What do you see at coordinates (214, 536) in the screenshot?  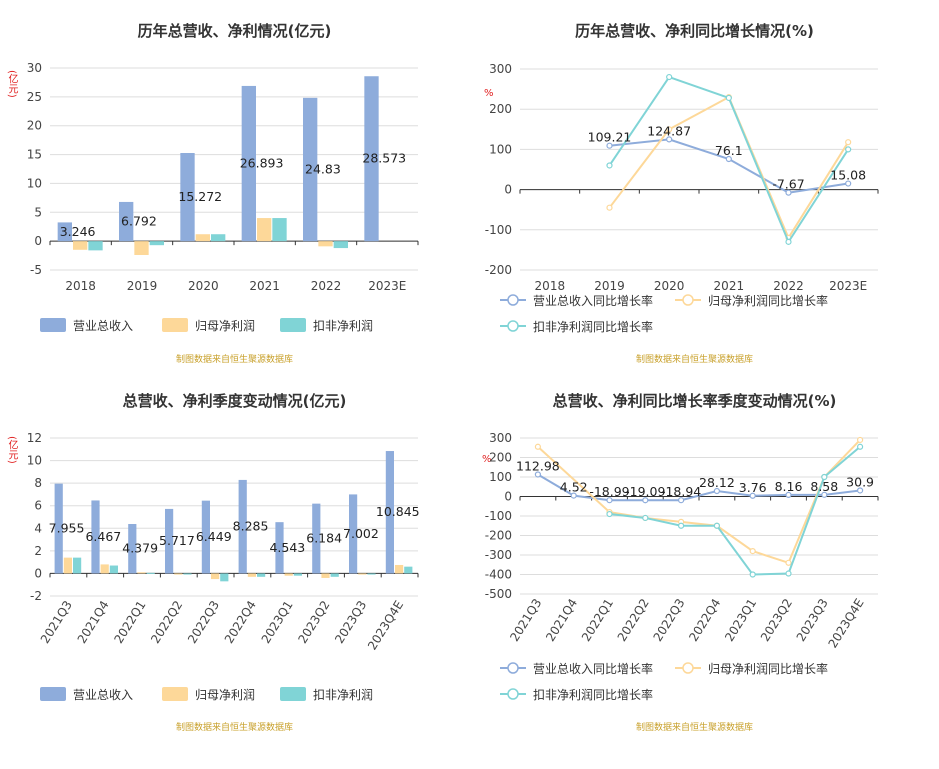 I see `data-label: 6.449` at bounding box center [214, 536].